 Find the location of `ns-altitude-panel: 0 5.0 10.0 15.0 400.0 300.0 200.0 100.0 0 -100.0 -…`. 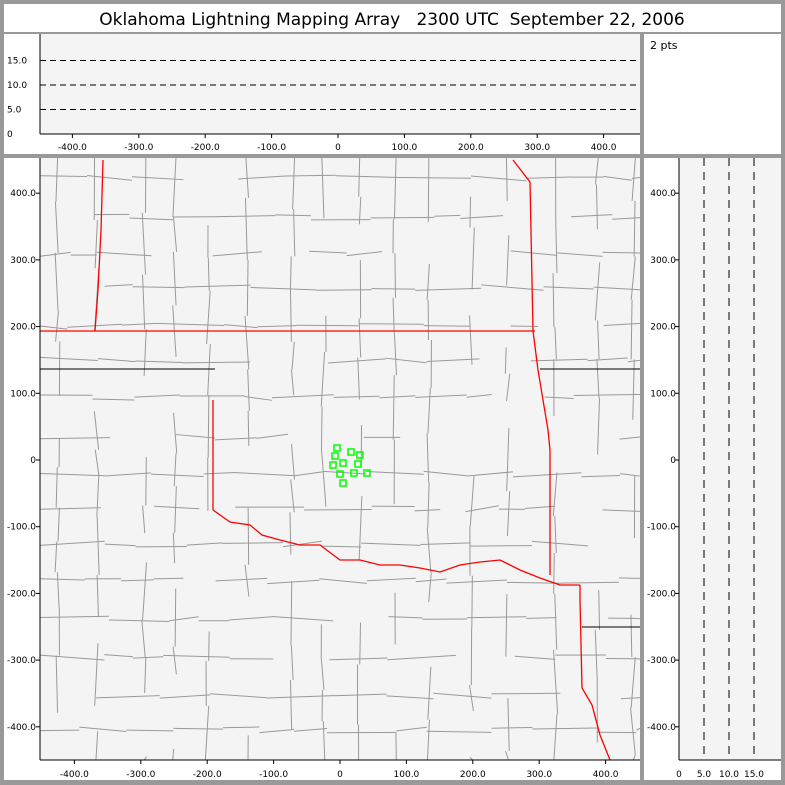

ns-altitude-panel: 0 5.0 10.0 15.0 400.0 300.0 200.0 100.0 0 -100.0 -… is located at coordinates (712, 469).